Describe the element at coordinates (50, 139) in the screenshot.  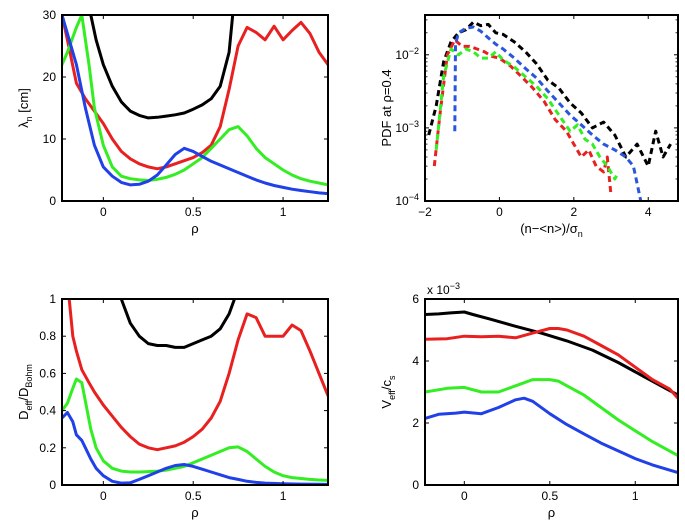
I see `y-tick-label: 10` at that location.